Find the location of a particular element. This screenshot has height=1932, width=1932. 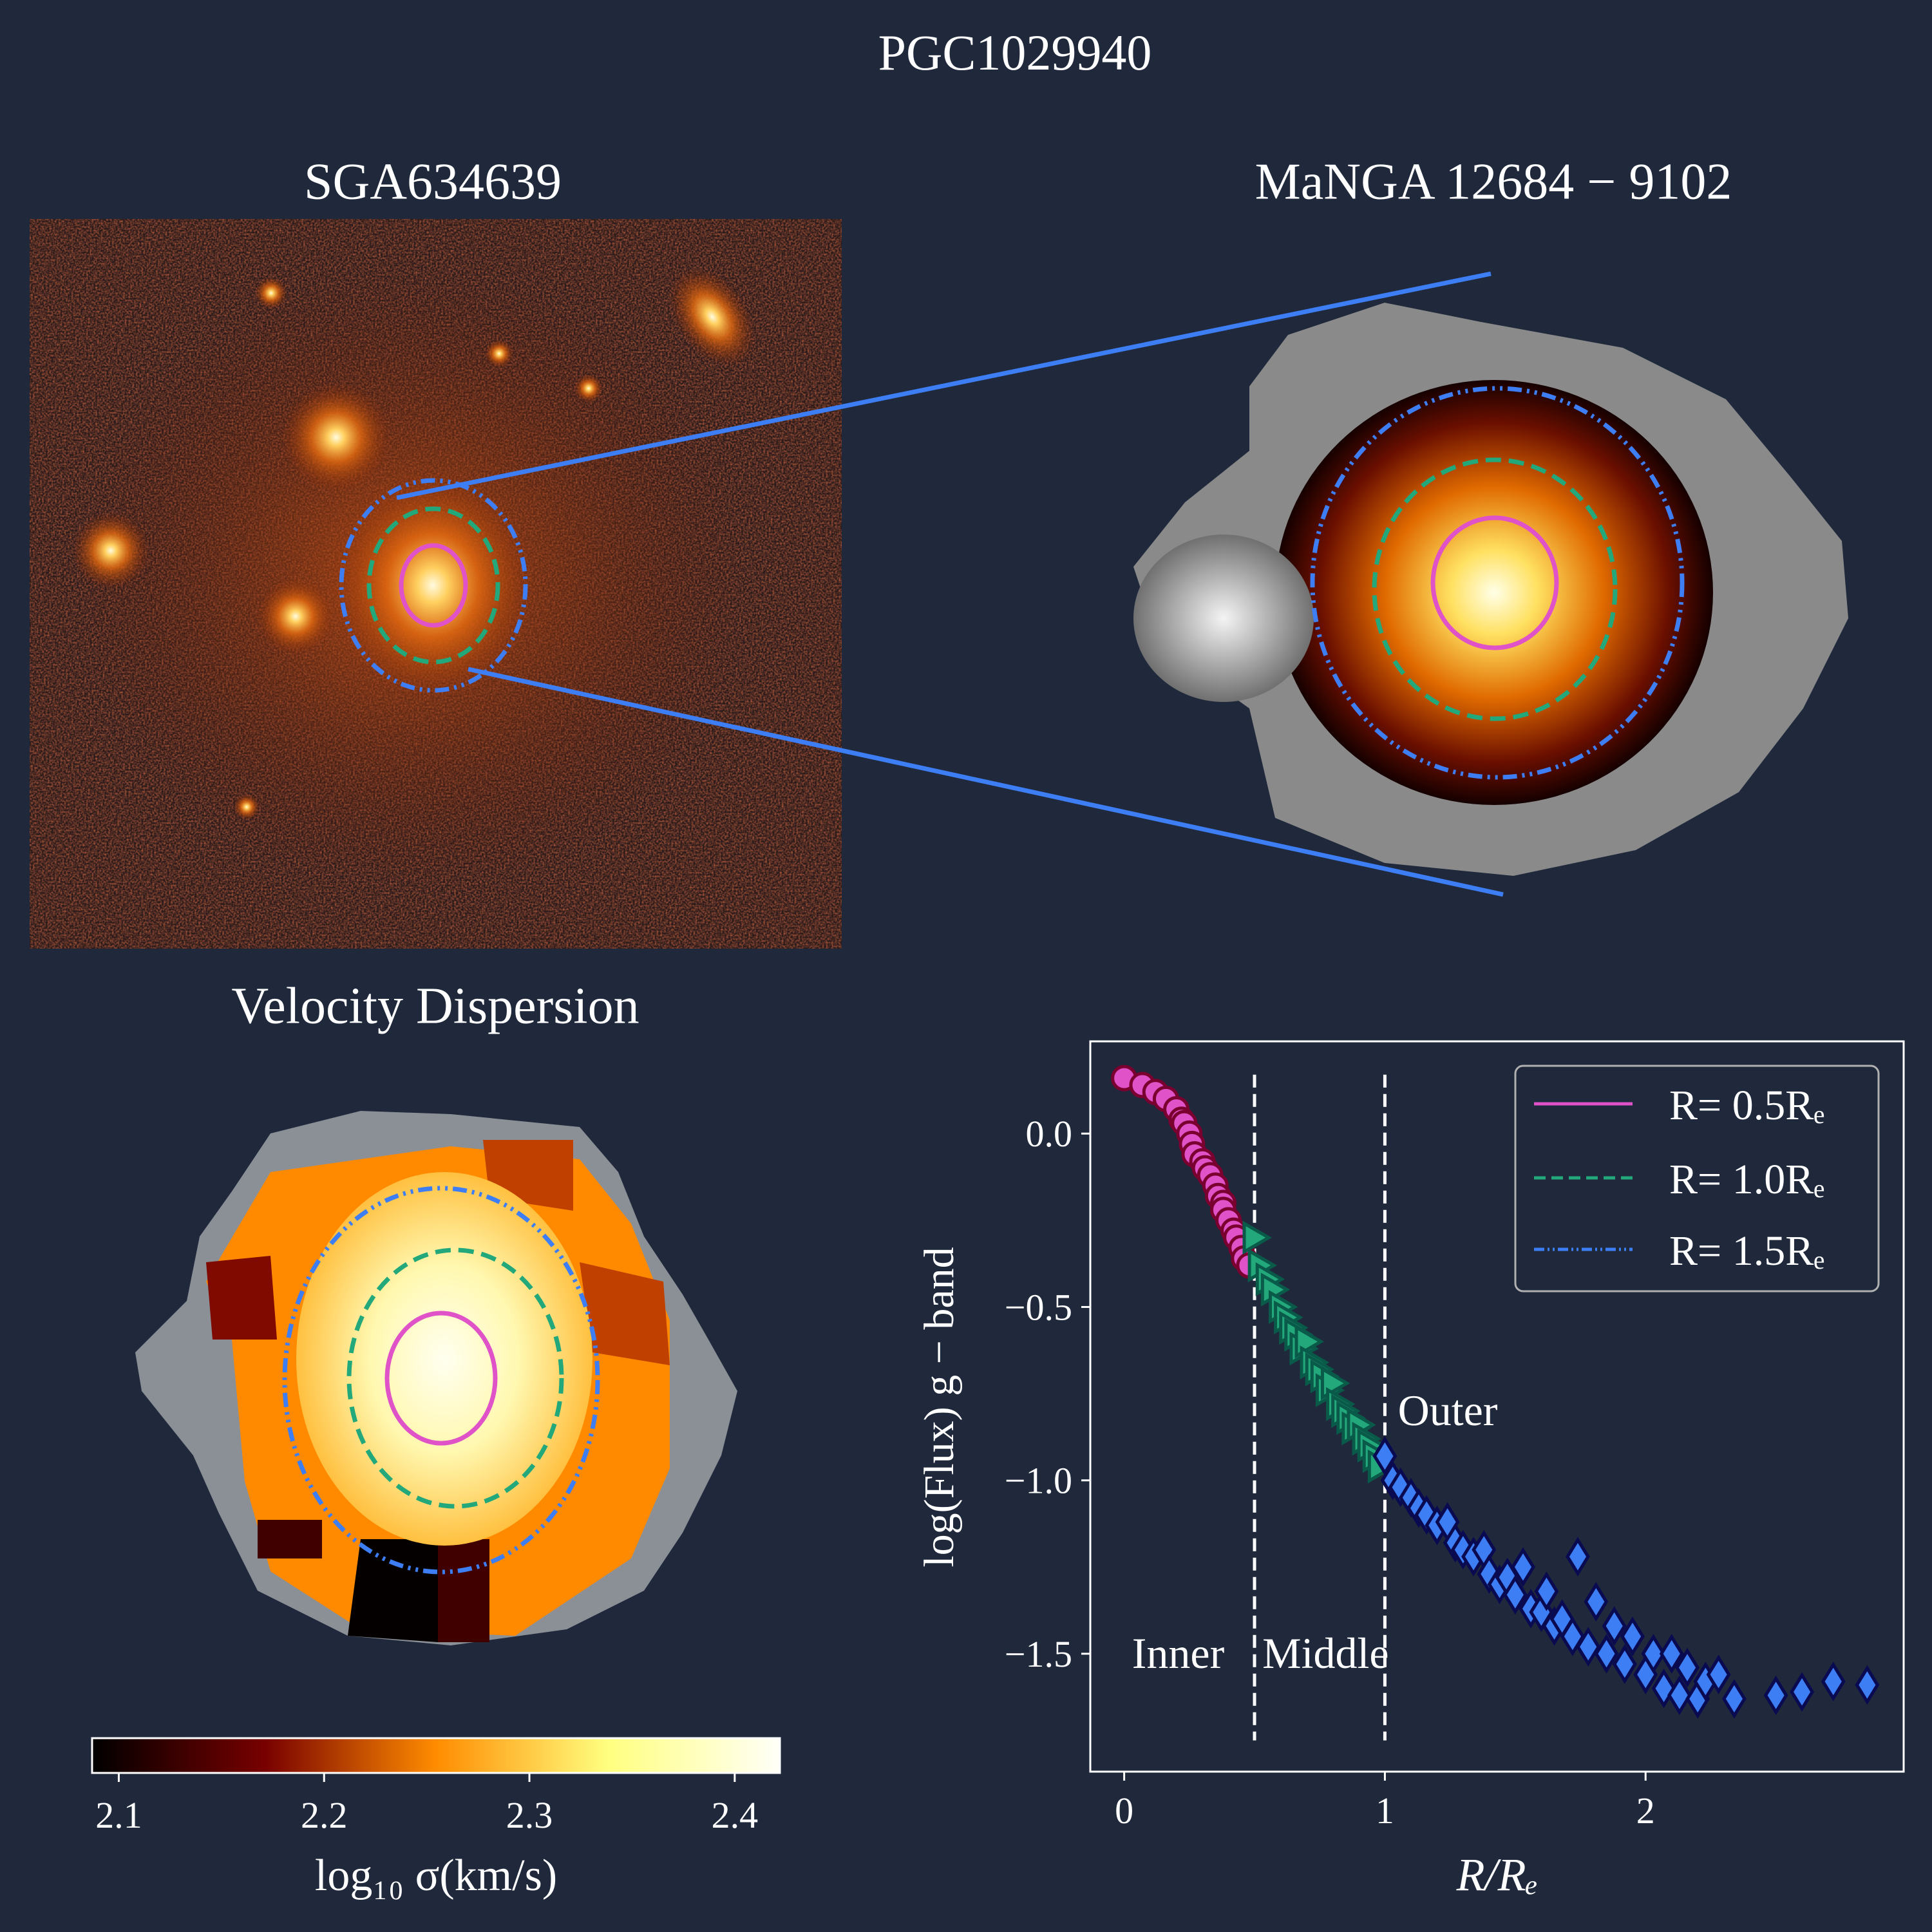

x-tick-label: 0 is located at coordinates (1124, 1811).